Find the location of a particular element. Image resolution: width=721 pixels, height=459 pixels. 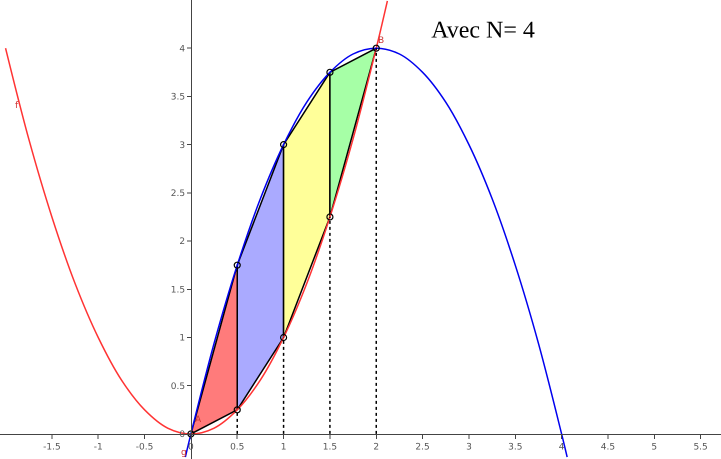

x-tick-label: 4.5 is located at coordinates (608, 447).